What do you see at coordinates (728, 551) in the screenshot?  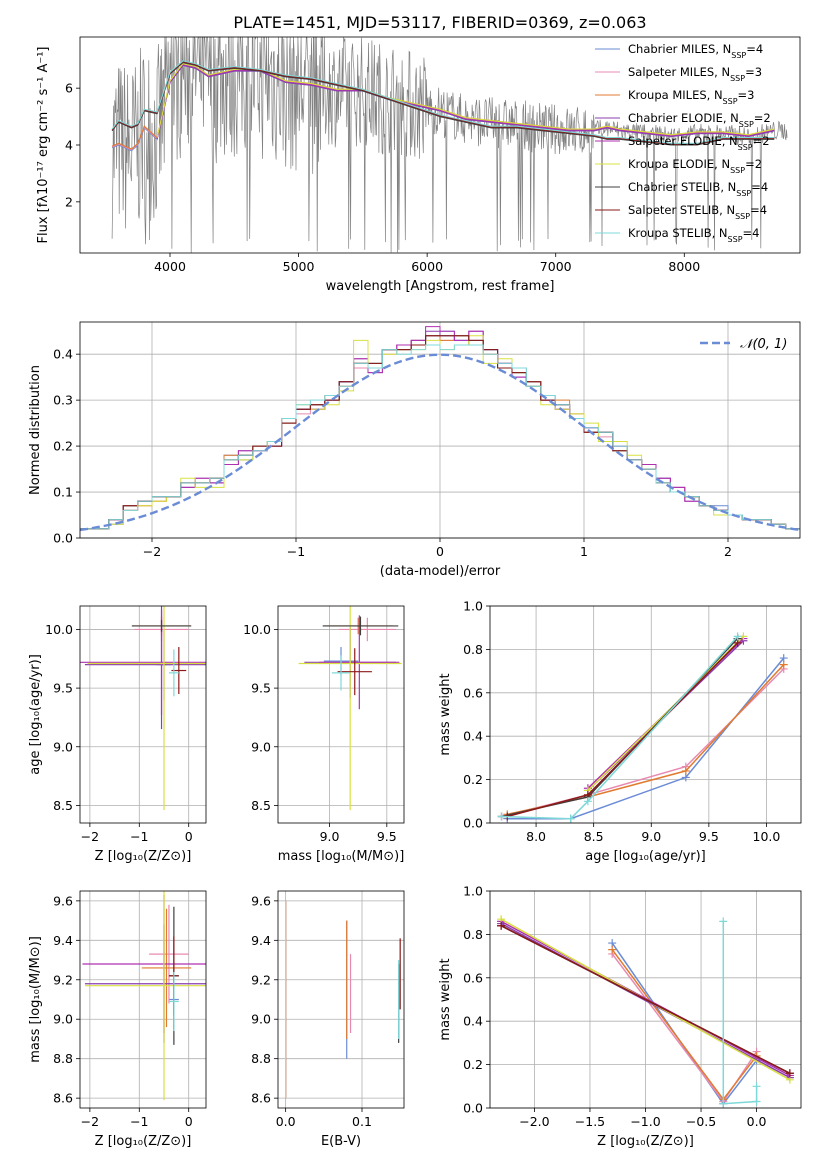 I see `x-tick-label: 2` at bounding box center [728, 551].